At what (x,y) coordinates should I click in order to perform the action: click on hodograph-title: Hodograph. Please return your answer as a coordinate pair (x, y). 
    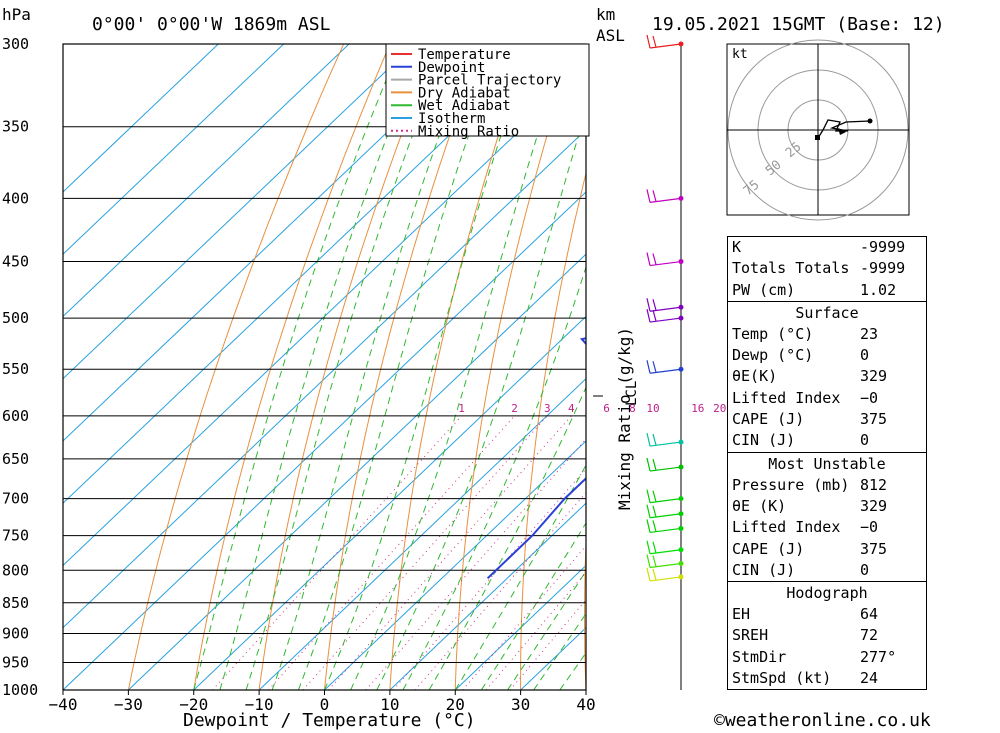
    Looking at the image, I should click on (827, 592).